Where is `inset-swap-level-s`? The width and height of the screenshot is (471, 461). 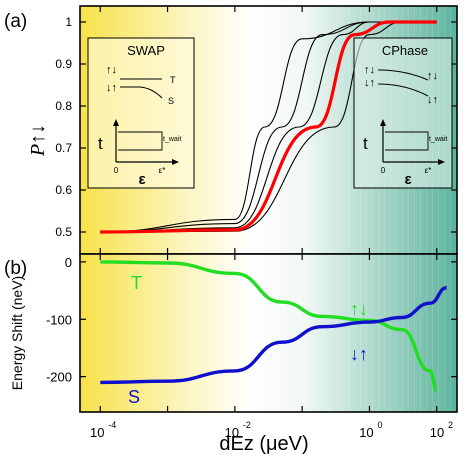
inset-swap-level-s is located at coordinates (141, 92).